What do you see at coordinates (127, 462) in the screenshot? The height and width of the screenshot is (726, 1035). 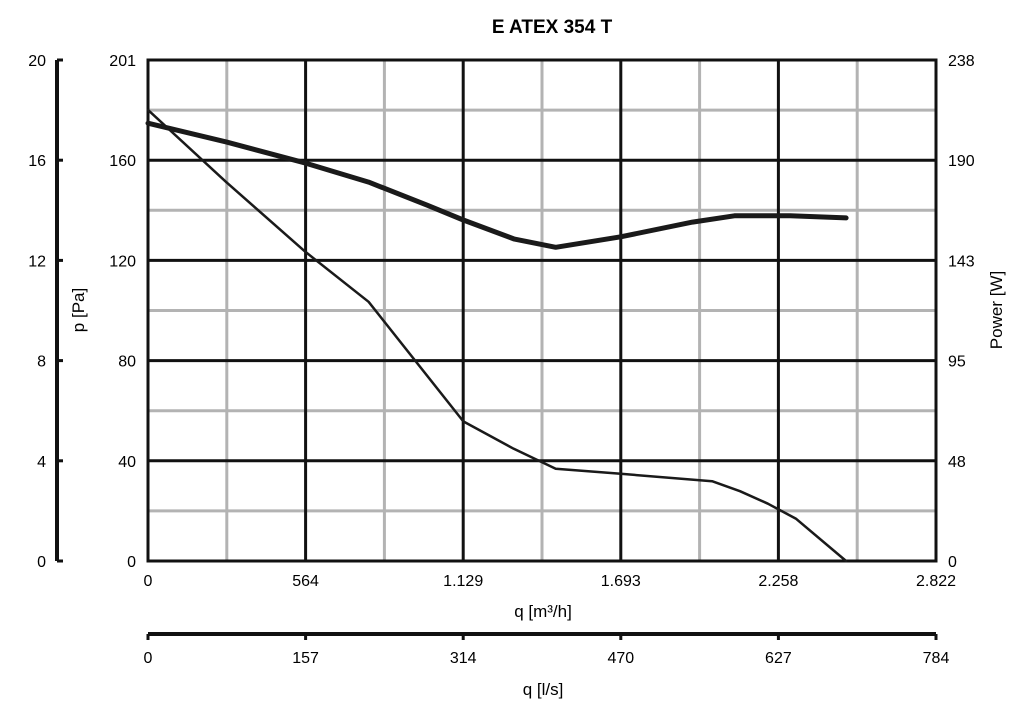 I see `y-tick-label-pressure: 40` at bounding box center [127, 462].